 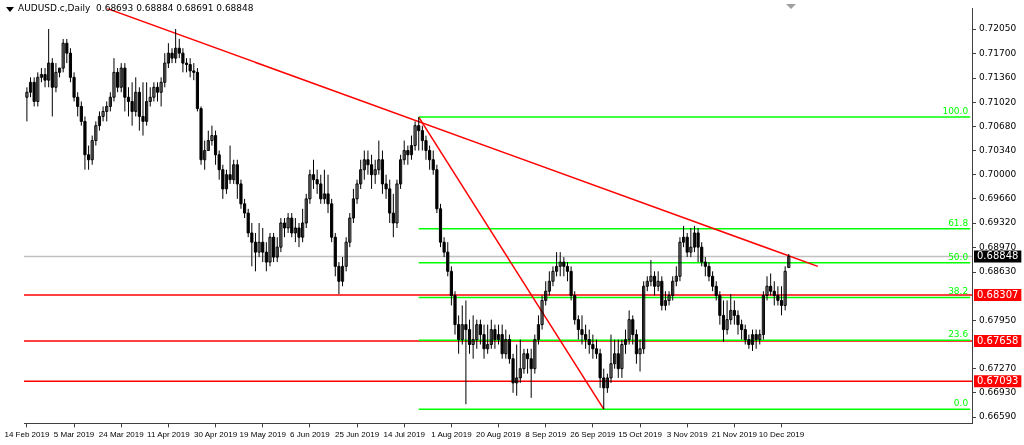 What do you see at coordinates (998, 222) in the screenshot?
I see `y-tick-label: 0.69320` at bounding box center [998, 222].